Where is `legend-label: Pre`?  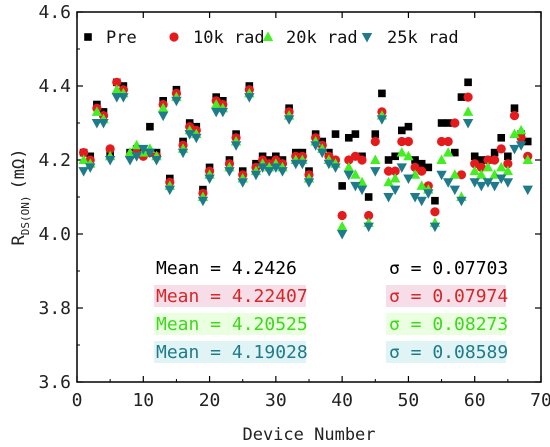
legend-label: Pre is located at coordinates (121, 38).